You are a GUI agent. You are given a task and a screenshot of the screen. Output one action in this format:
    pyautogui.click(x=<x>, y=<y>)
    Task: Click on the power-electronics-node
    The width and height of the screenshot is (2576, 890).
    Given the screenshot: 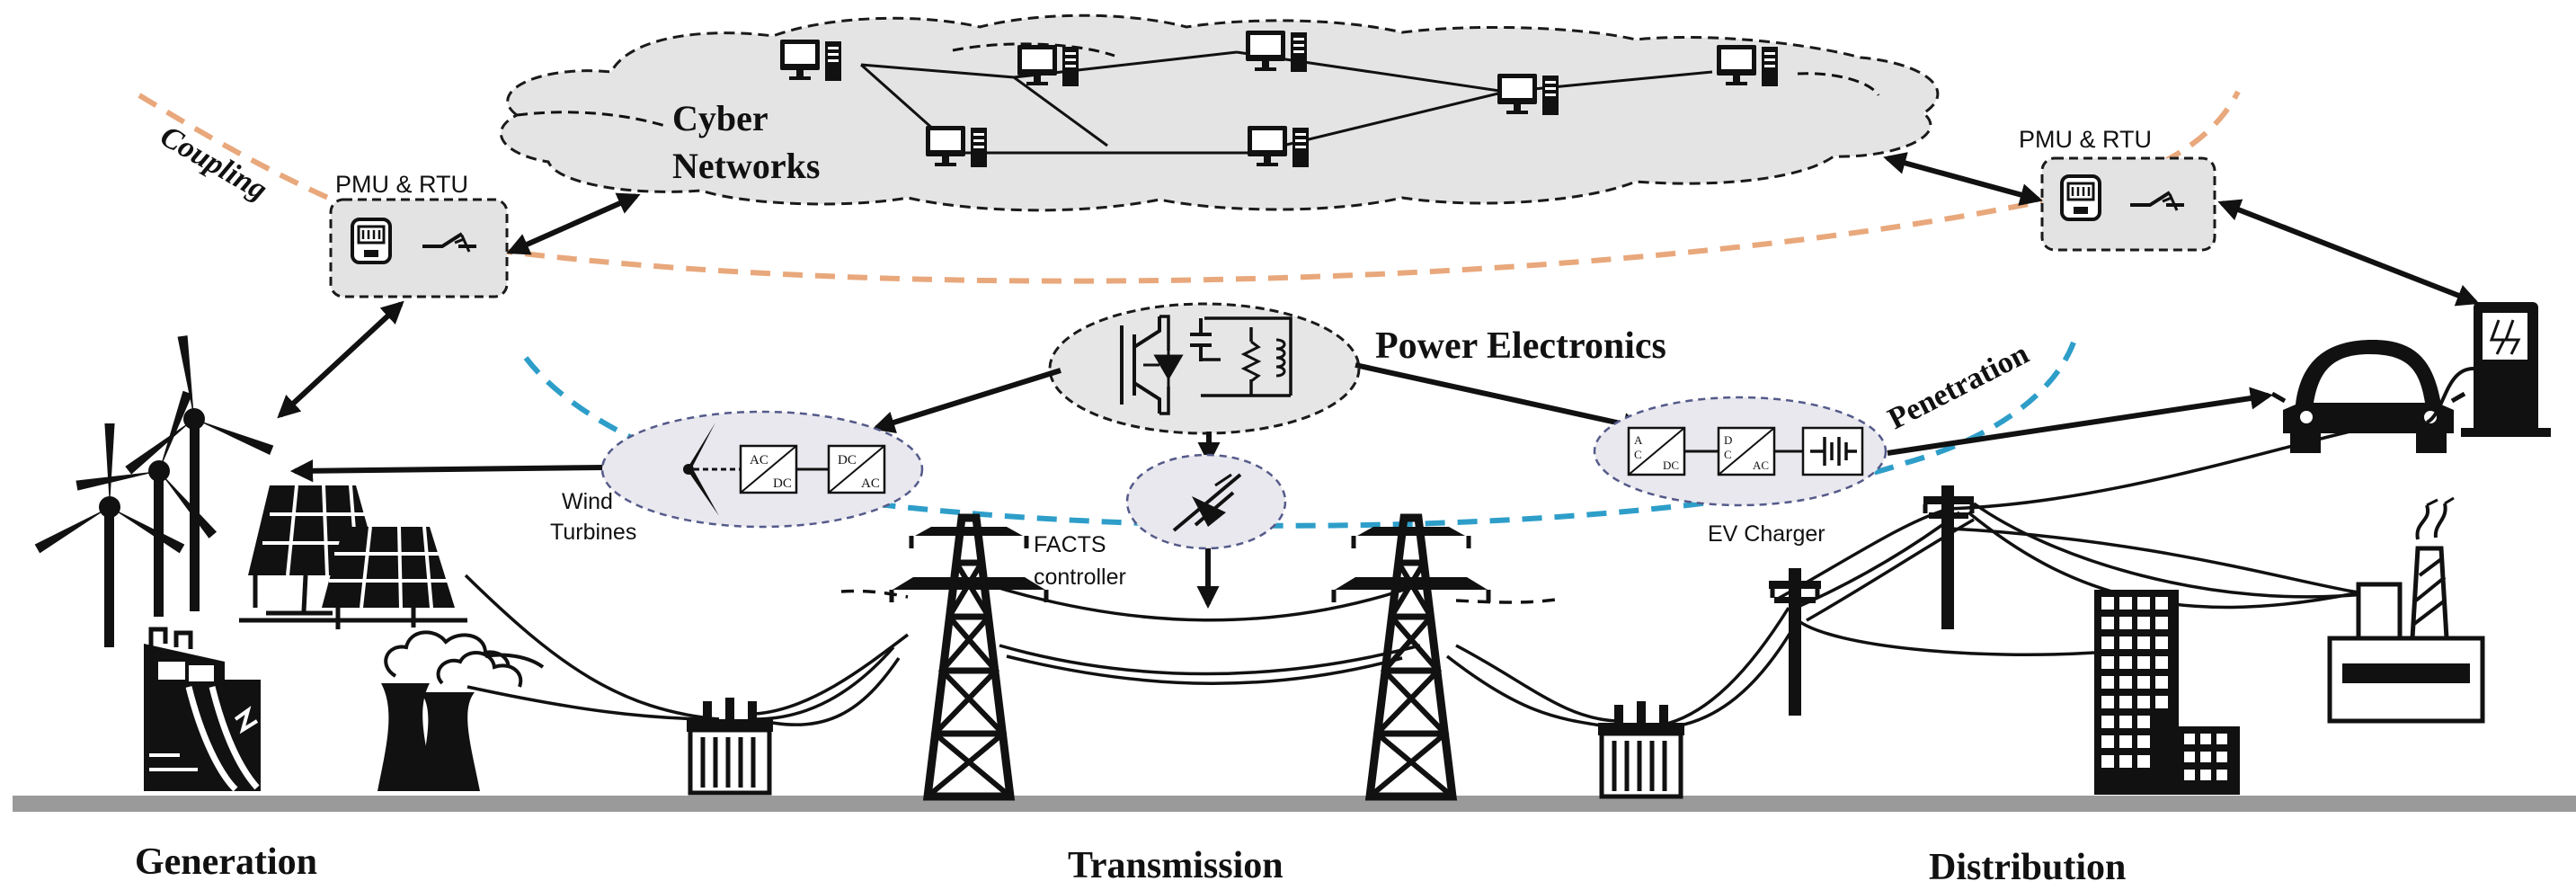 What is the action you would take?
    pyautogui.click(x=1204, y=369)
    